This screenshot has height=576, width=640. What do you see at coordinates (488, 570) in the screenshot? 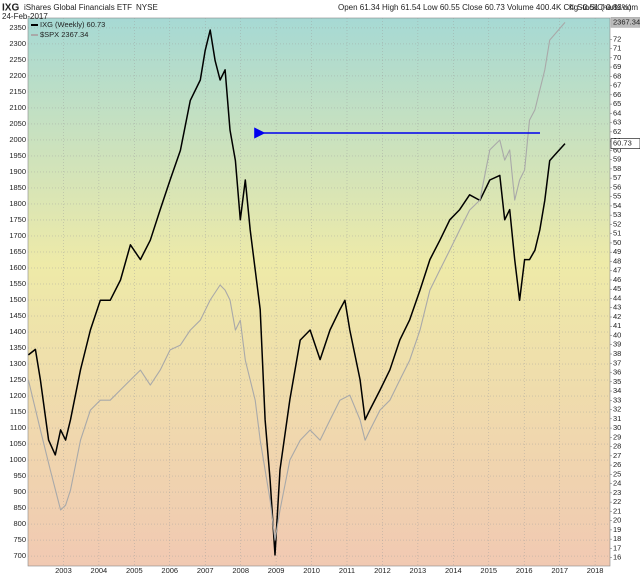
I see `x-tick-label: 2015` at bounding box center [488, 570].